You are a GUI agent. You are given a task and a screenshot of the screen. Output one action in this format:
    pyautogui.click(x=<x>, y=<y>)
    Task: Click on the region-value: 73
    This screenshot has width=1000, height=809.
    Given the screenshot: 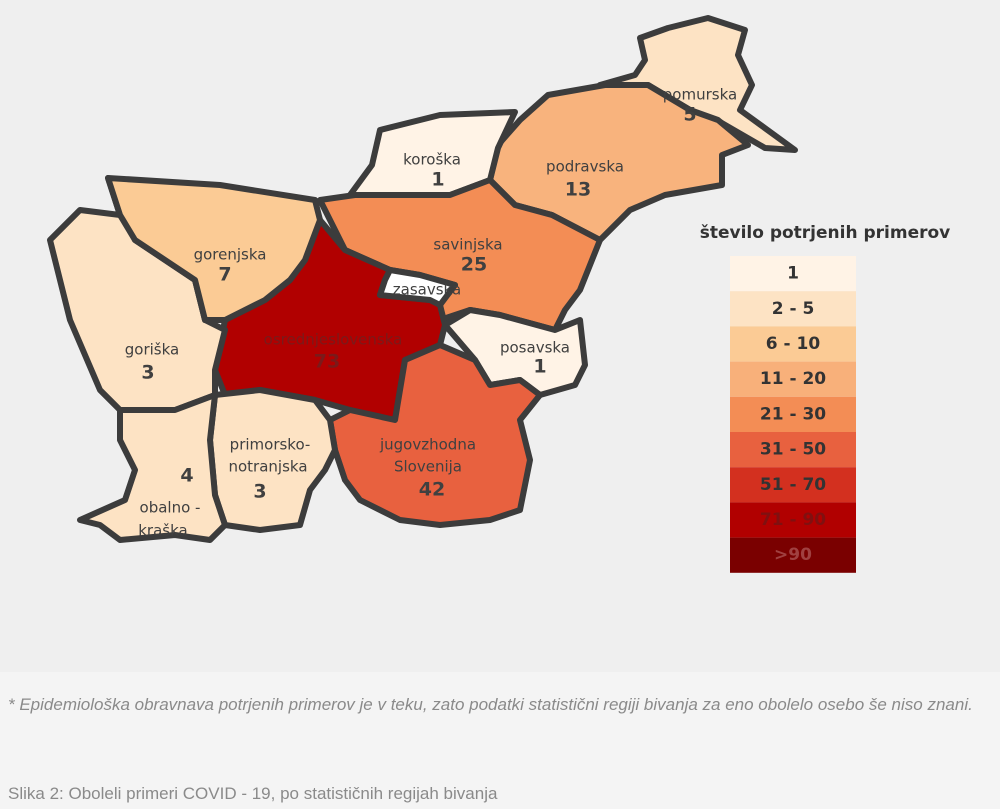 What is the action you would take?
    pyautogui.click(x=327, y=362)
    